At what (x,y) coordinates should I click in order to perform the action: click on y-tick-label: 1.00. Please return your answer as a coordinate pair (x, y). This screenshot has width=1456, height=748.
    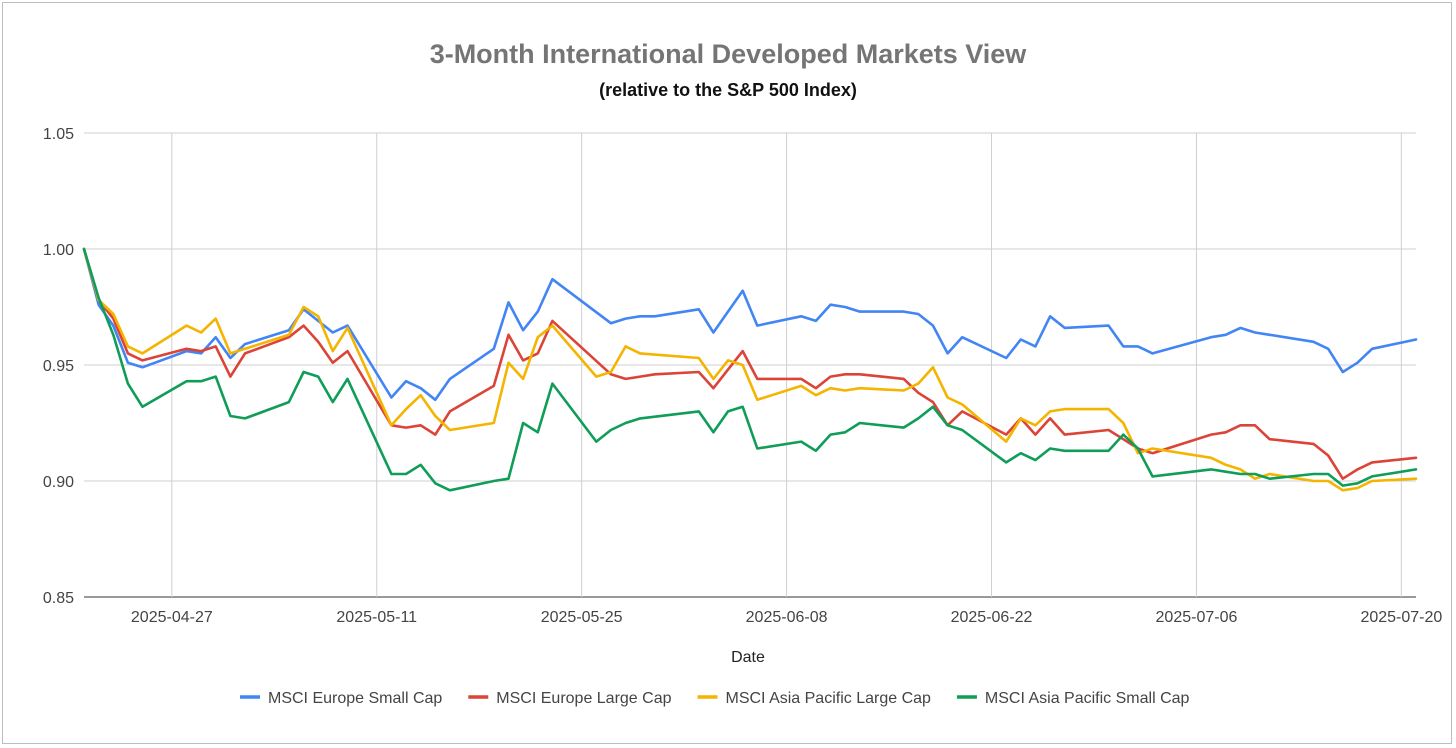
    Looking at the image, I should click on (58, 250).